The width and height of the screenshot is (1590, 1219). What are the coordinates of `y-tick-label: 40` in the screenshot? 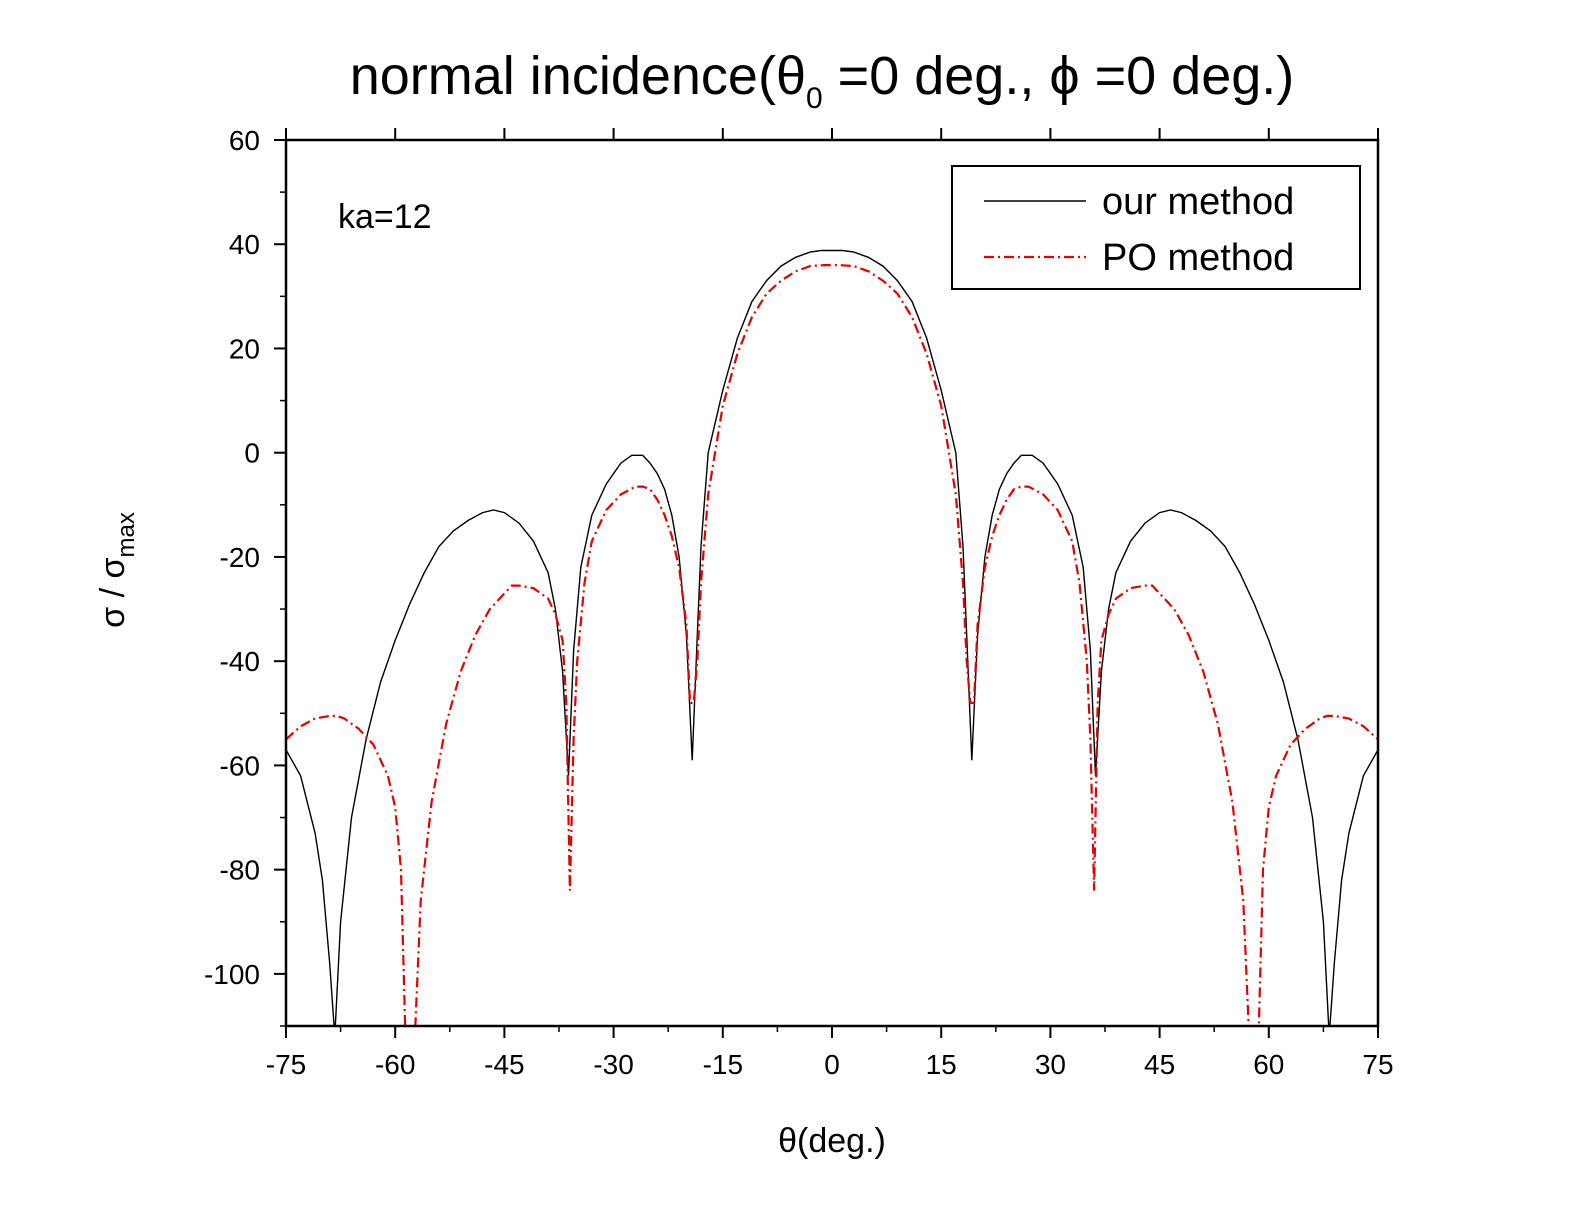 It's located at (244, 244).